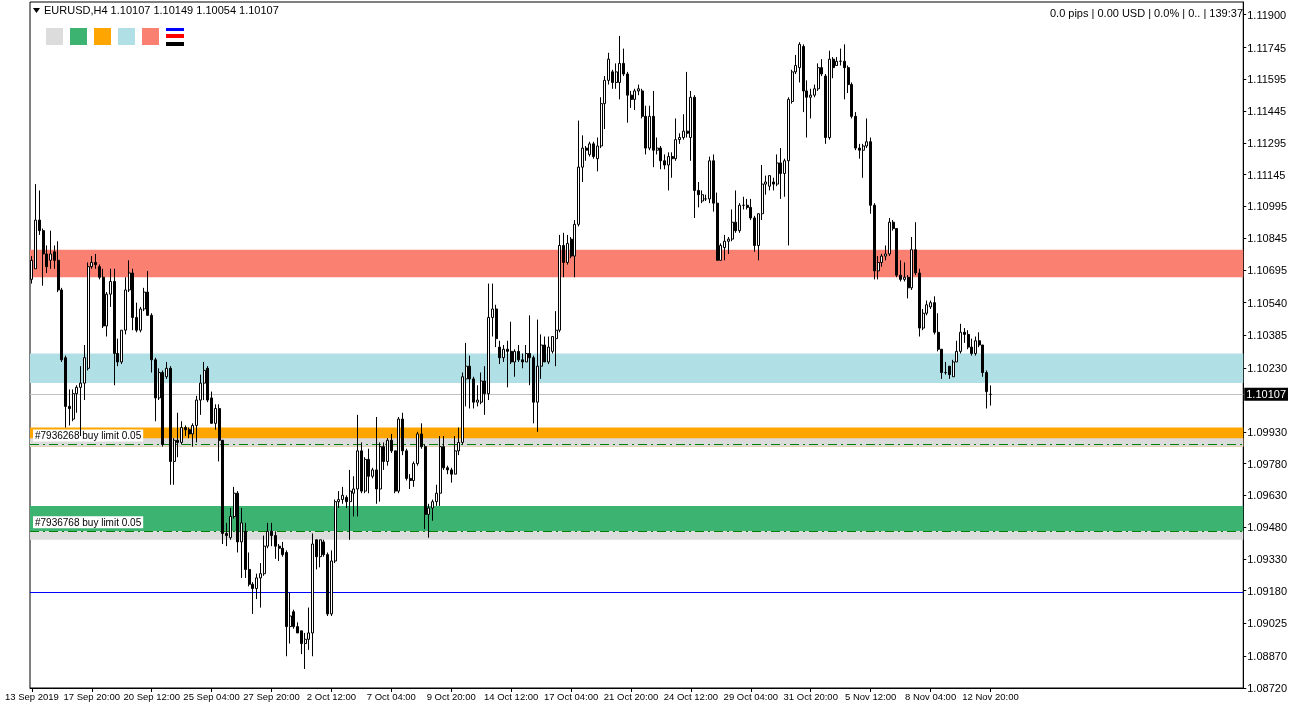 This screenshot has width=1290, height=707. Describe the element at coordinates (88, 436) in the screenshot. I see `ref-line-label: #7936268 buy limit 0.05` at that location.